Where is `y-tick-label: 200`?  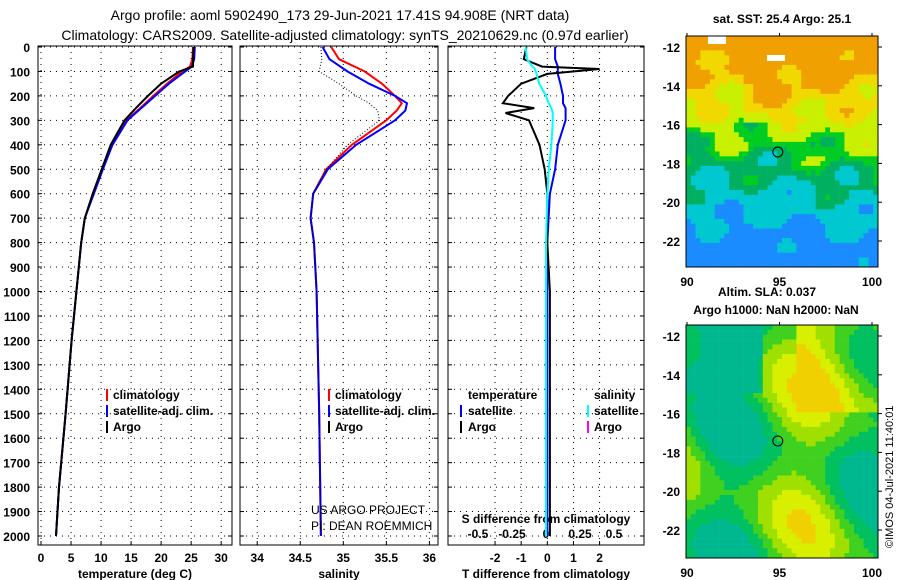 y-tick-label: 200 is located at coordinates (20, 97).